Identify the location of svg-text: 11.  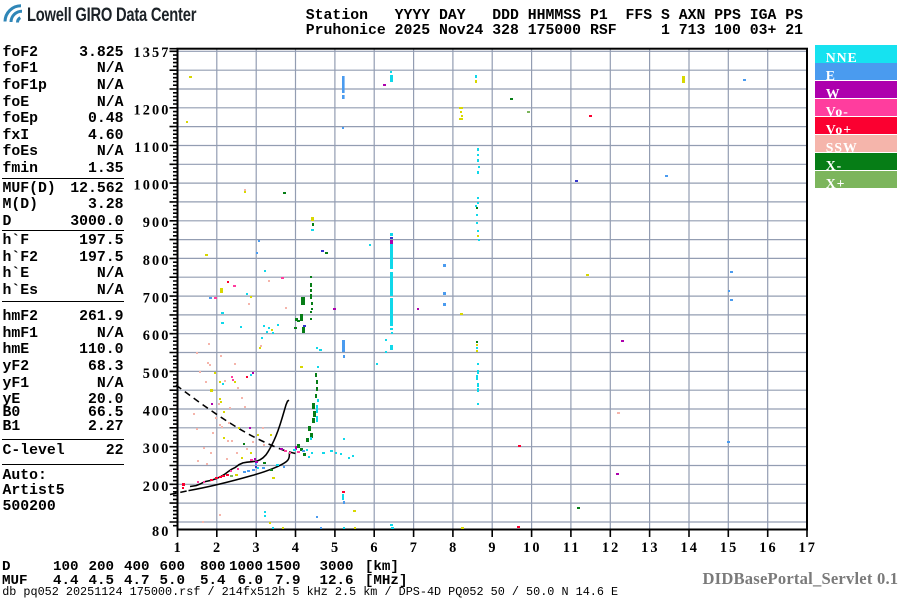
(572, 548).